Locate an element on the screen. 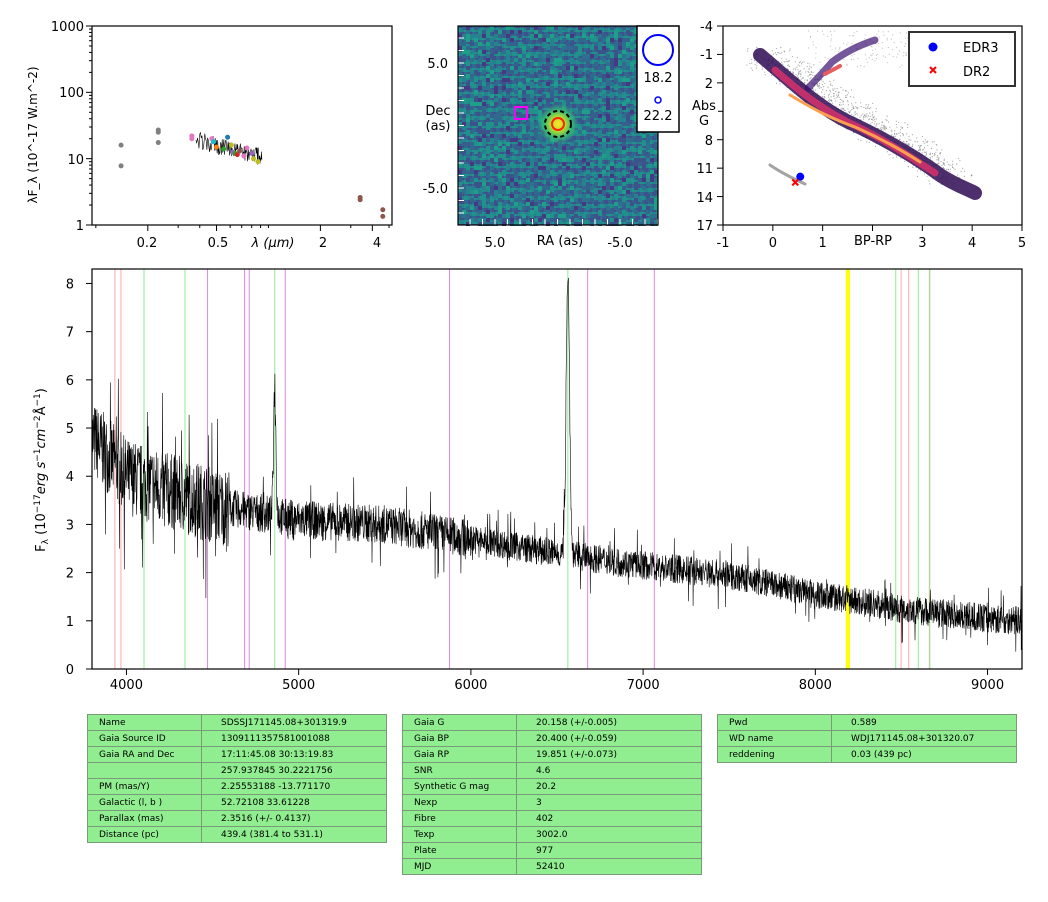 The image size is (1048, 902). table-row: Pwd 0.589 is located at coordinates (867, 723).